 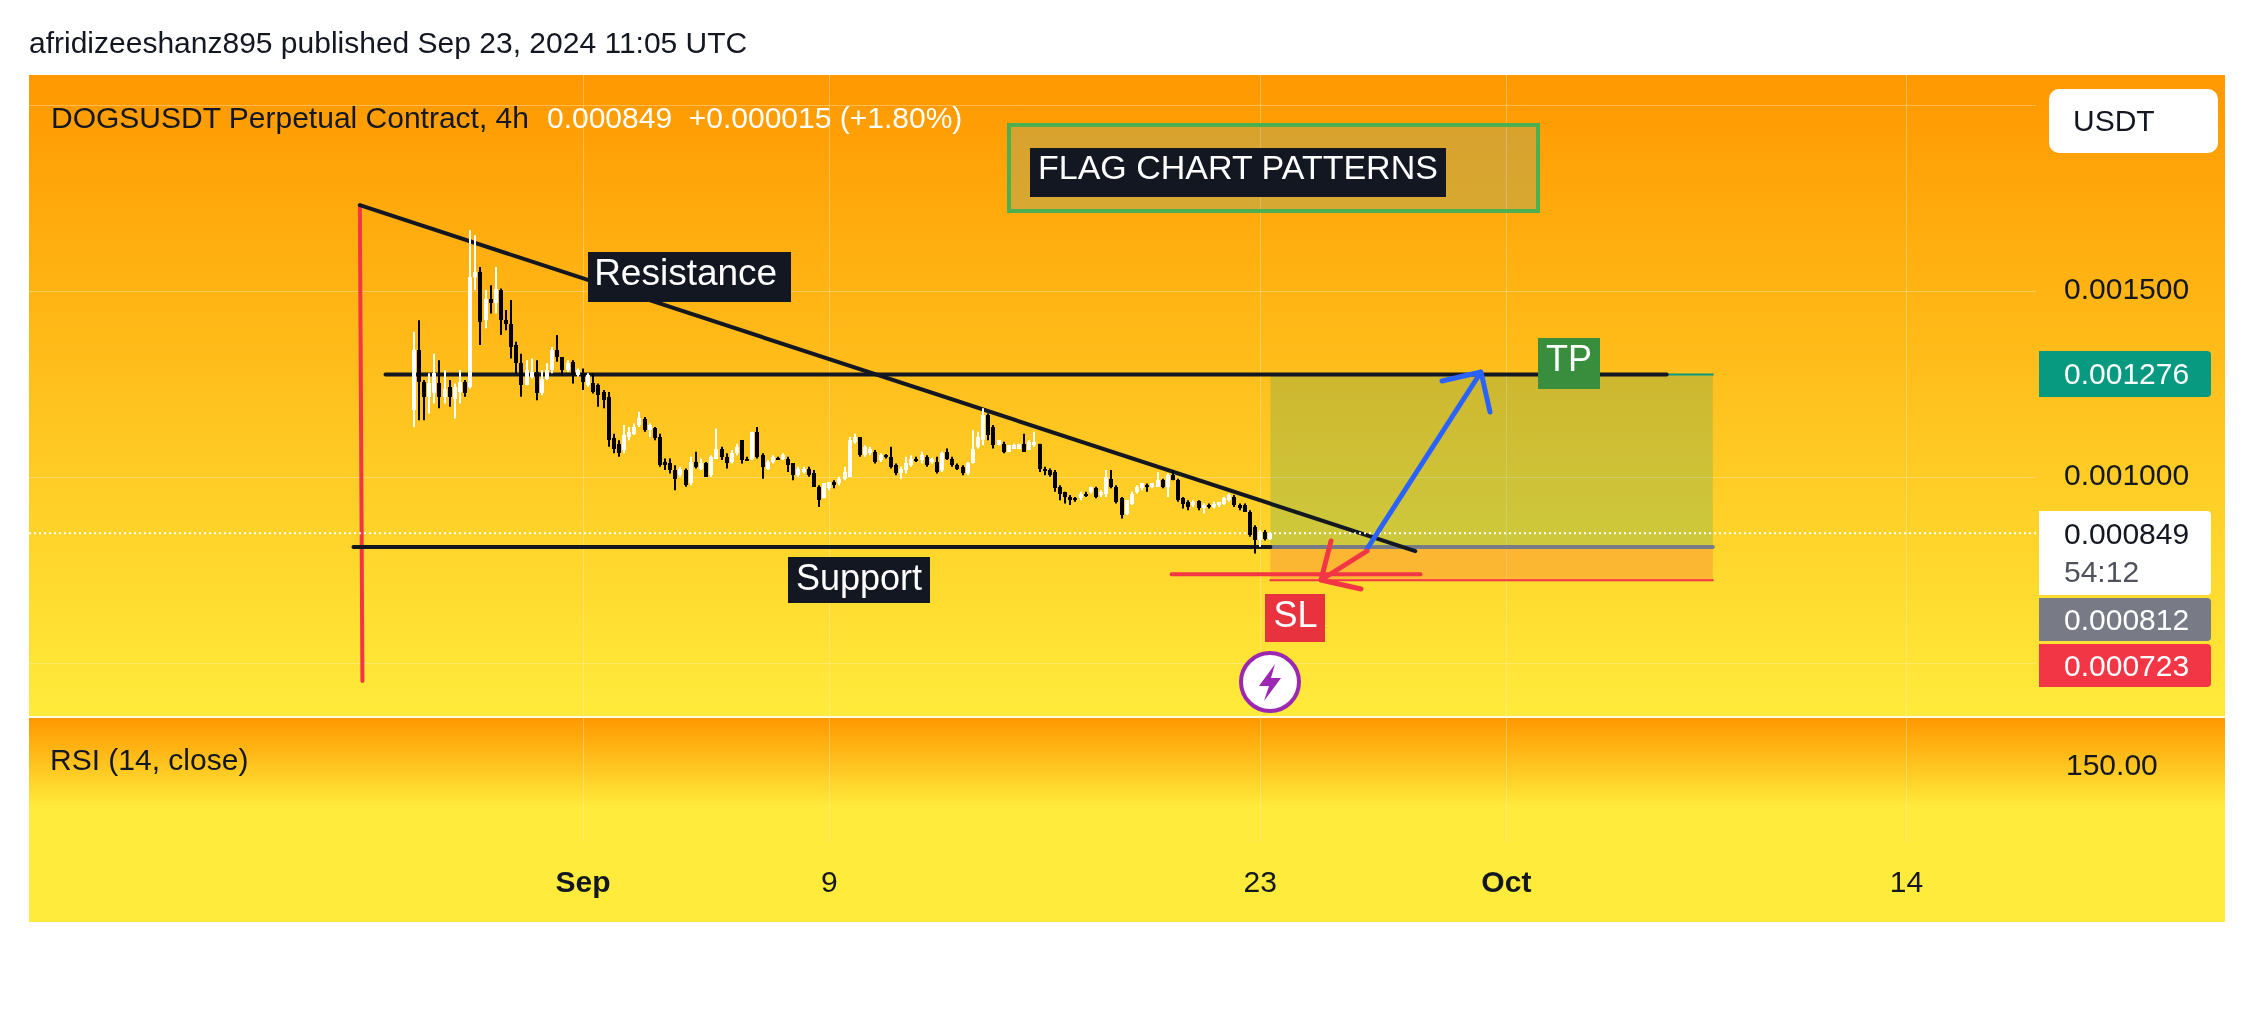 I want to click on annotation: FLAG CHART PATTERNS, so click(x=1238, y=172).